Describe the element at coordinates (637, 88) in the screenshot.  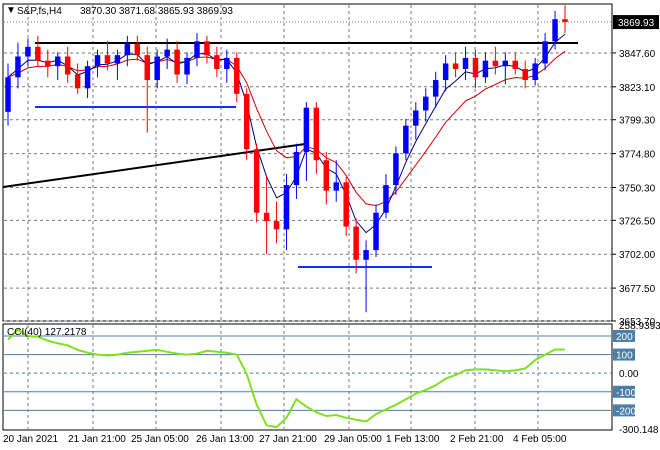
I see `y-axis-label: 3823.10` at that location.